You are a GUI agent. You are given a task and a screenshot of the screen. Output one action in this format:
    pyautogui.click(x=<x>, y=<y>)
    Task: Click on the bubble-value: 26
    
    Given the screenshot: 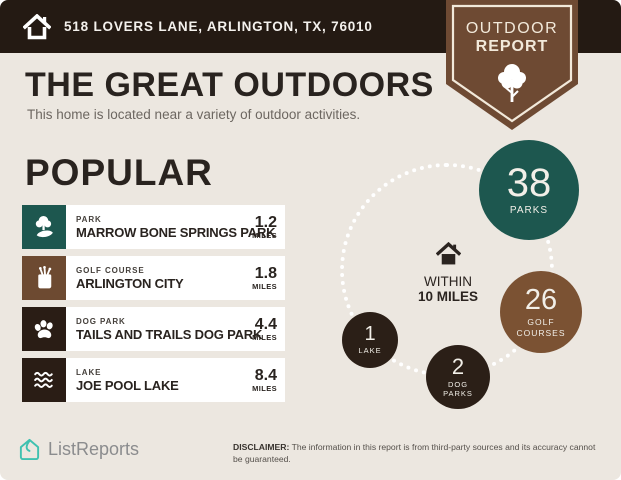 What is the action you would take?
    pyautogui.click(x=541, y=299)
    